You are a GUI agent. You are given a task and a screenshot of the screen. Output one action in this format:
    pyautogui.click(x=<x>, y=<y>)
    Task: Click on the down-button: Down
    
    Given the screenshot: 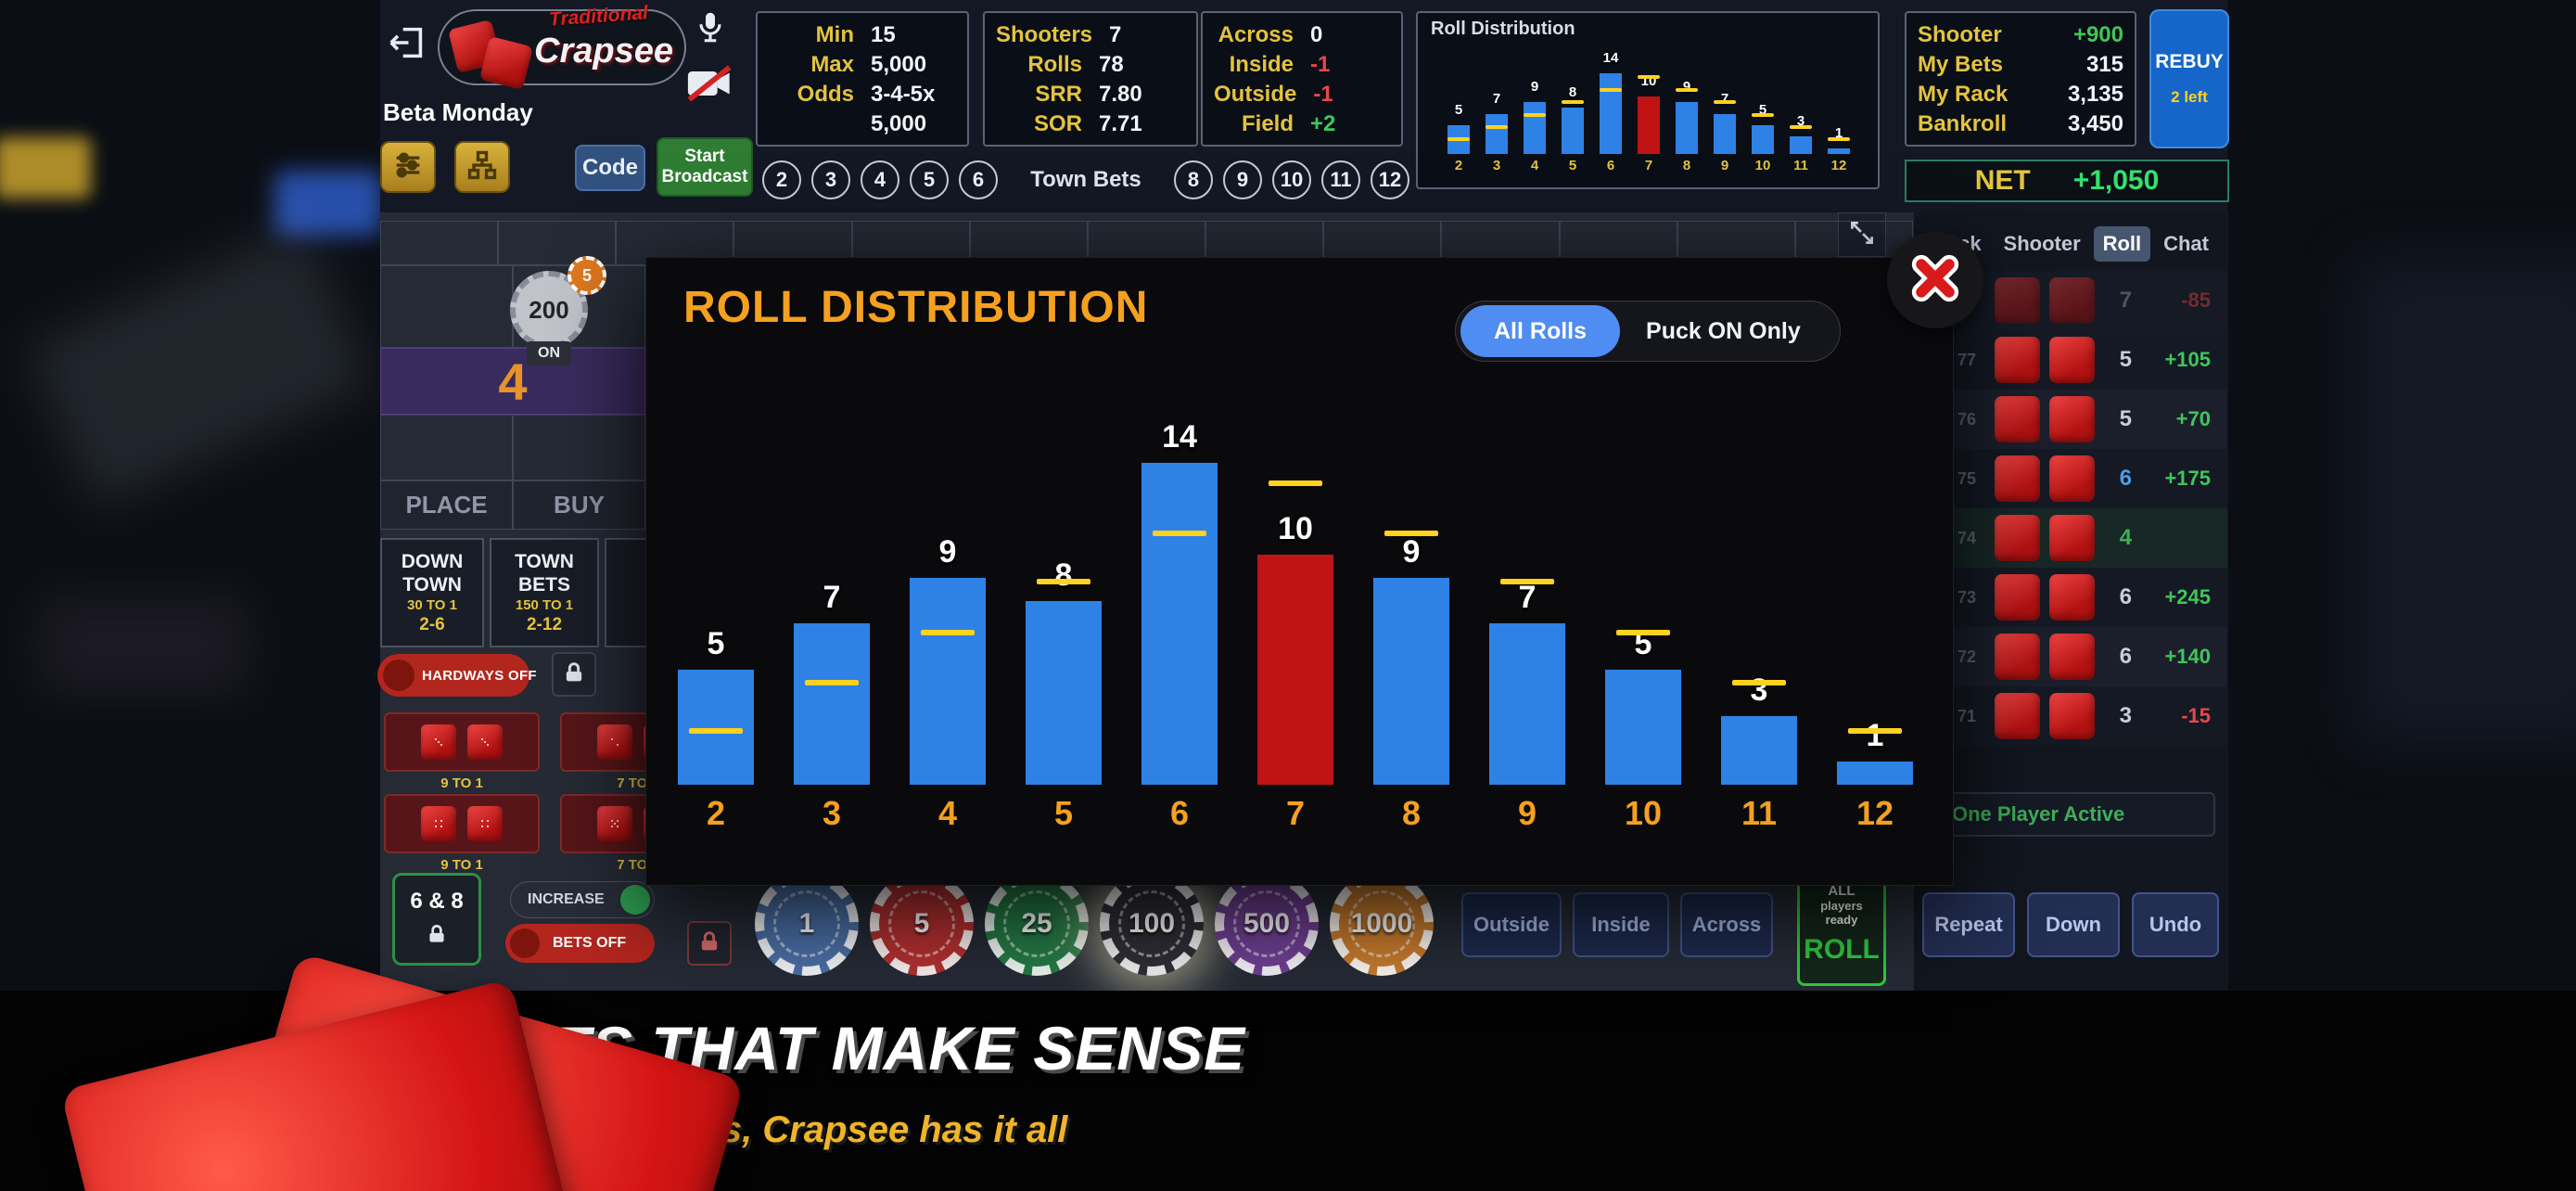 What is the action you would take?
    pyautogui.click(x=2073, y=924)
    